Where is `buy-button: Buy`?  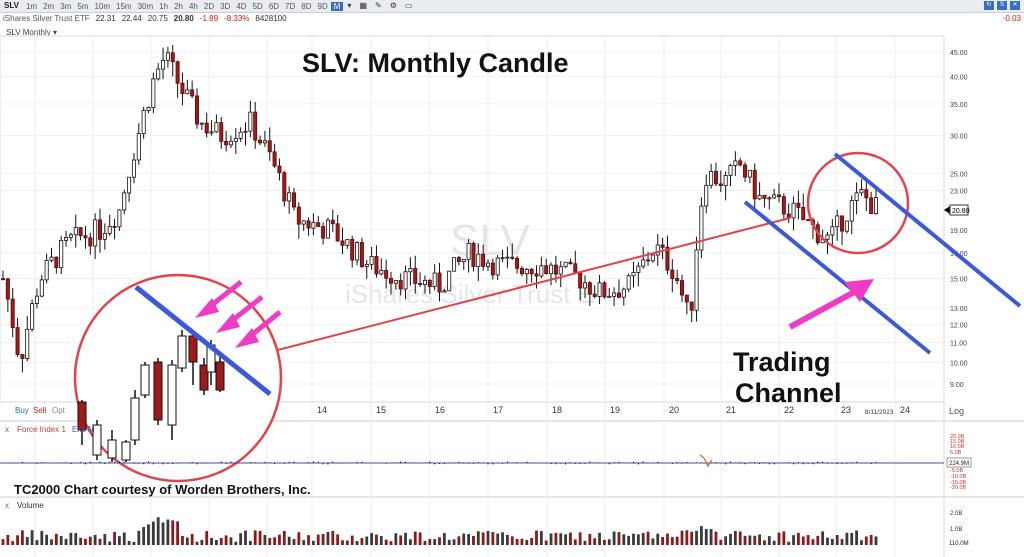
buy-button: Buy is located at coordinates (22, 410).